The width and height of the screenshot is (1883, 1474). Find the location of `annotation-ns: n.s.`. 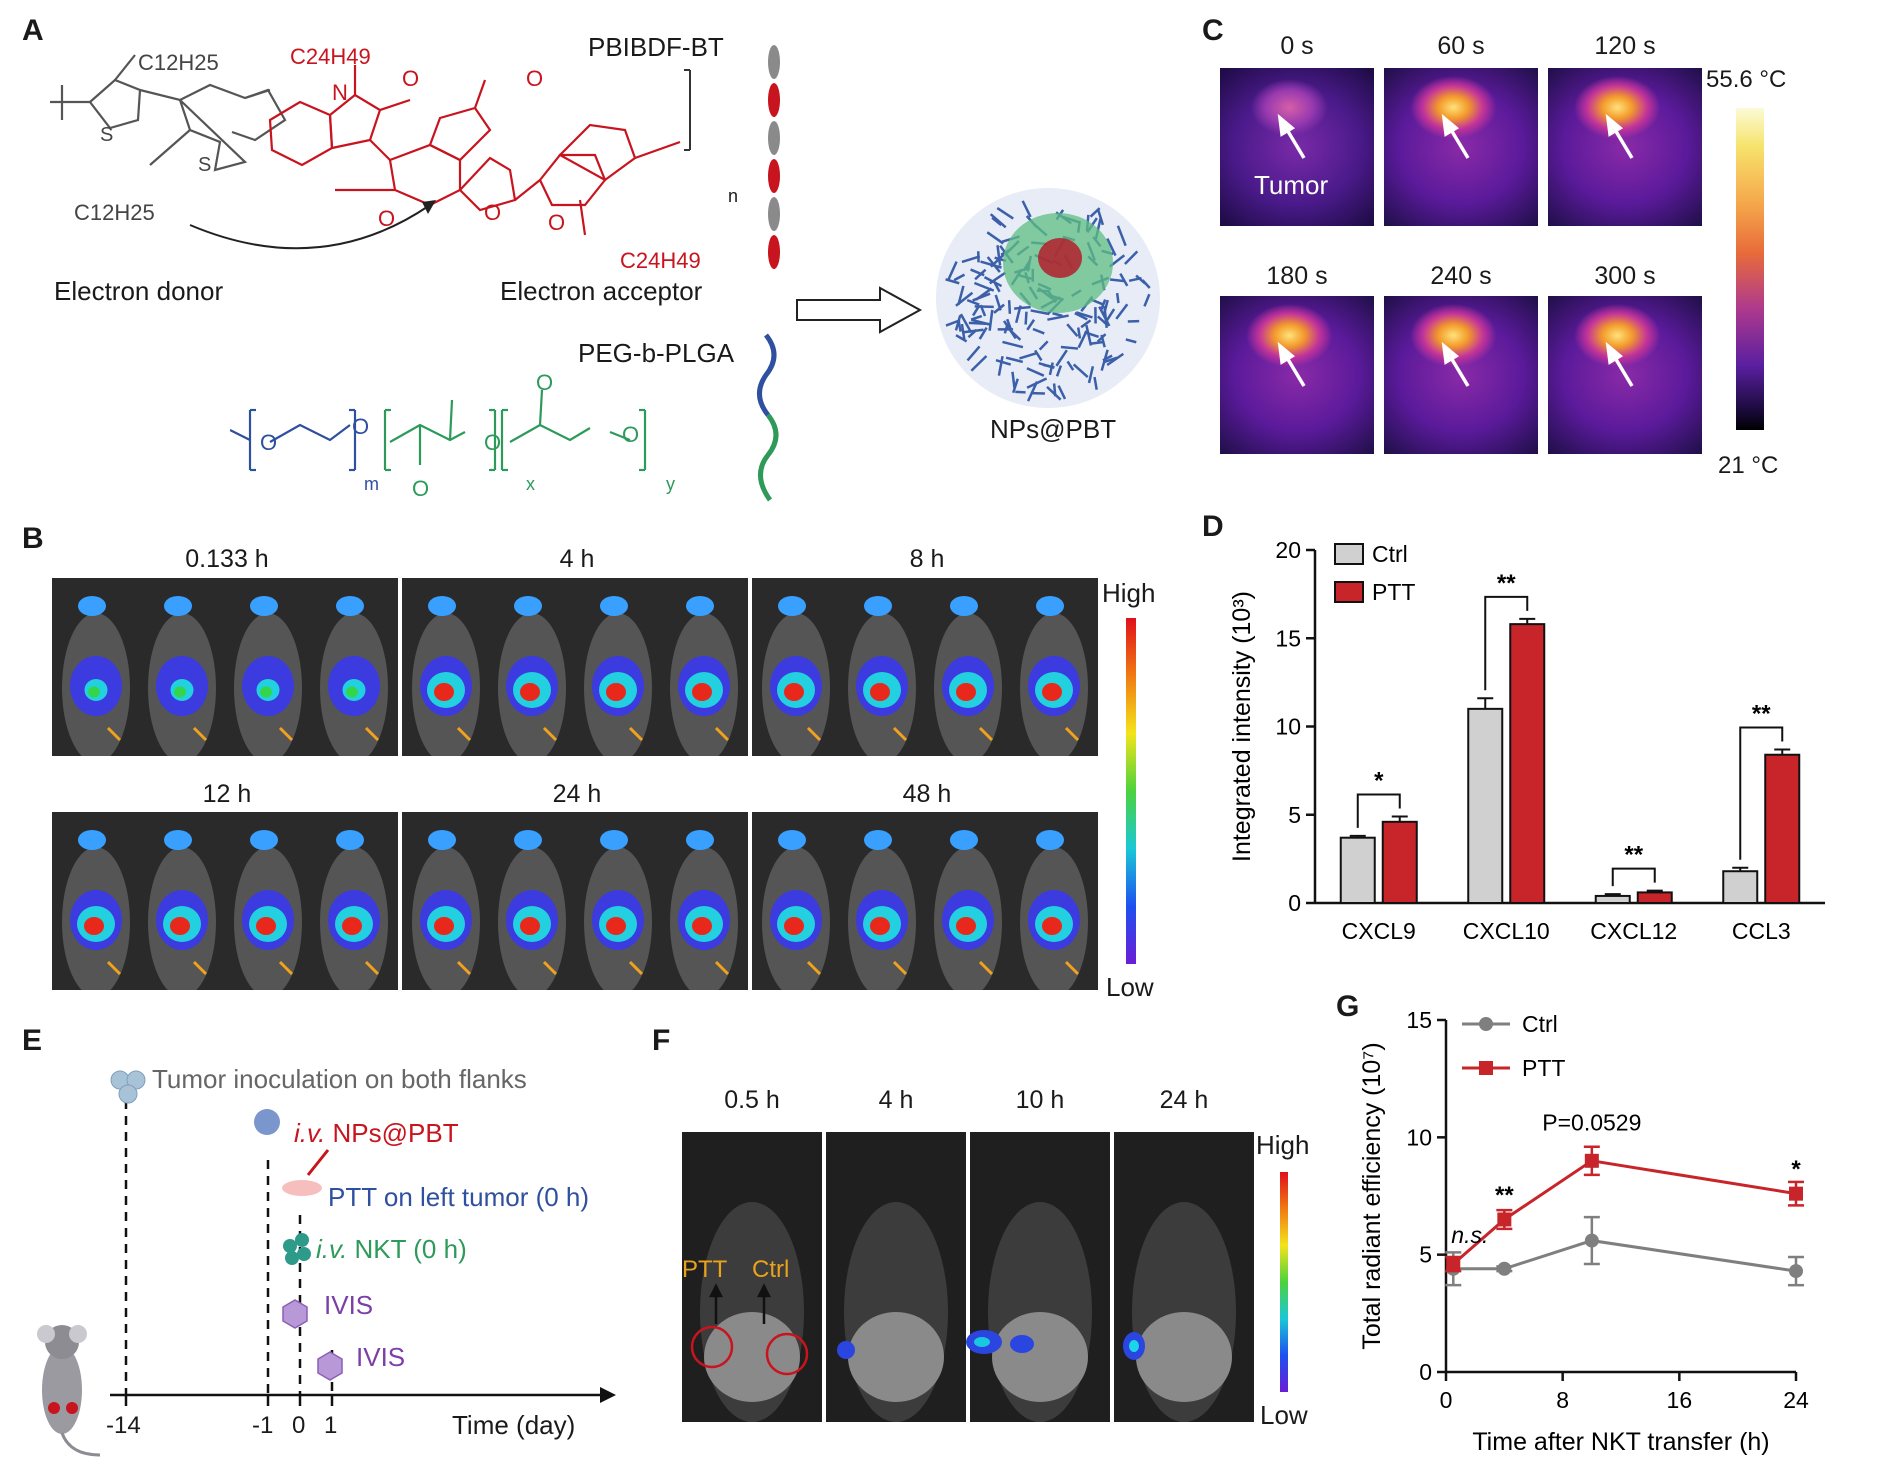

annotation-ns: n.s. is located at coordinates (1469, 1235).